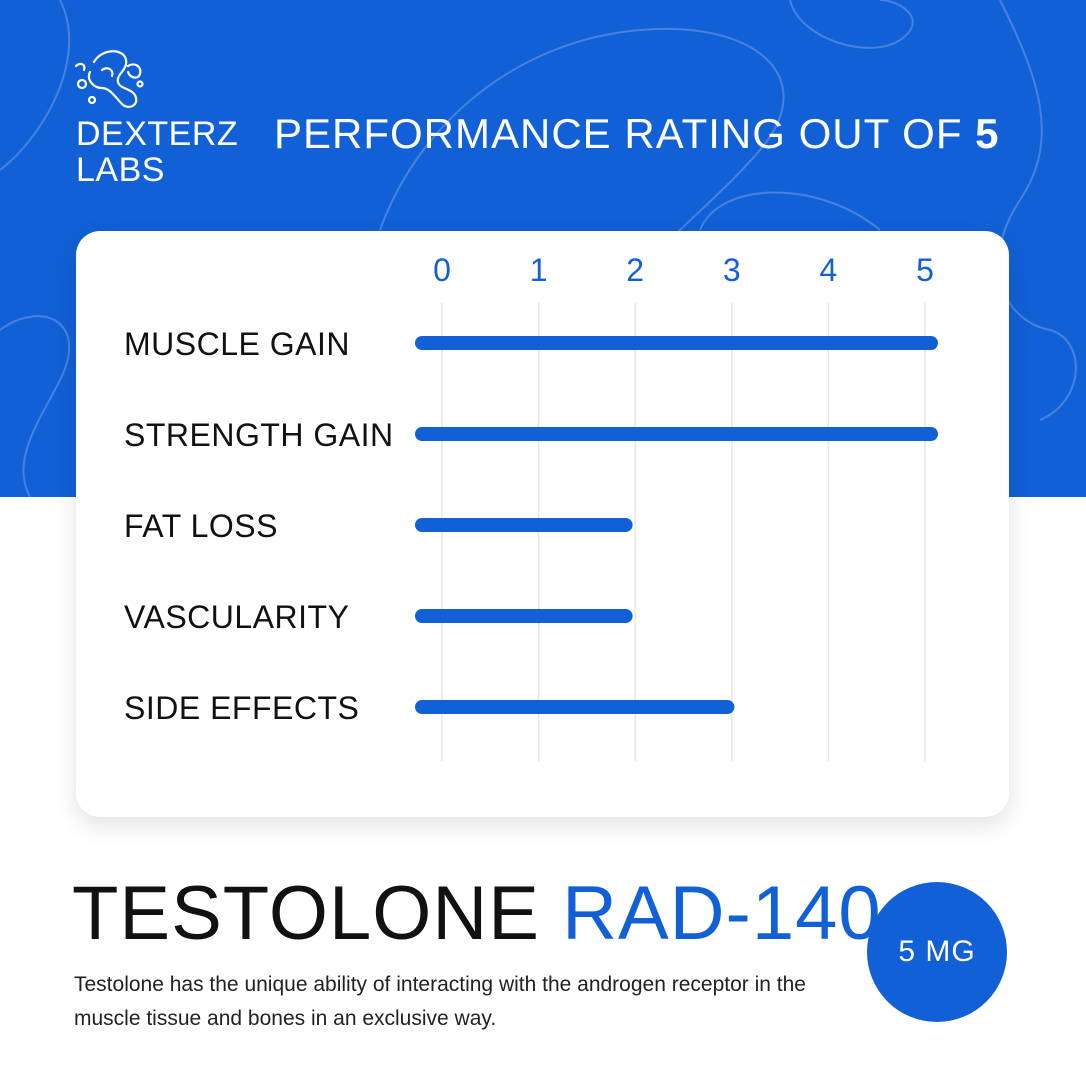 This screenshot has width=1086, height=1086. I want to click on category-label: VASCULARITY, so click(236, 617).